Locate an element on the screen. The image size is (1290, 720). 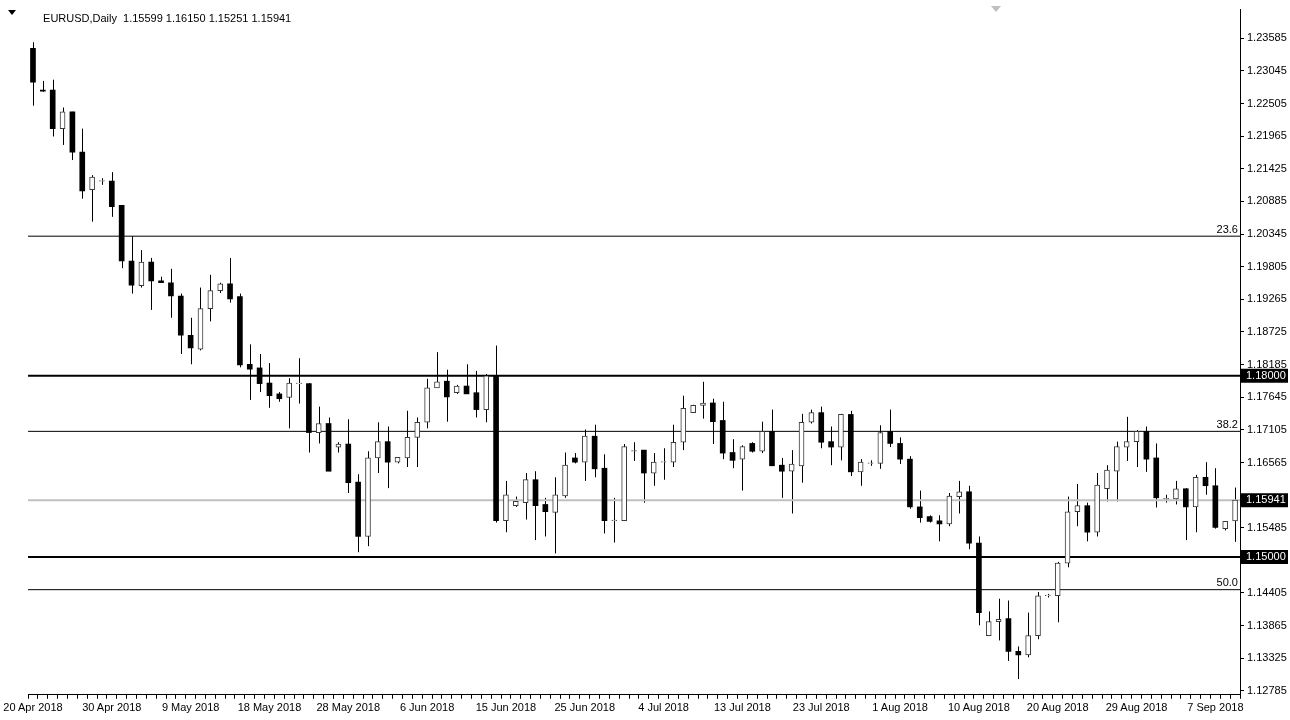
y-tick-label: 1.21965 is located at coordinates (1267, 135).